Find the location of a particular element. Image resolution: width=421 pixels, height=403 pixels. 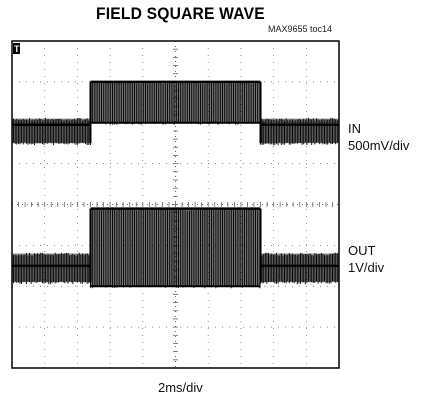

out-high-envelope is located at coordinates (175, 247).